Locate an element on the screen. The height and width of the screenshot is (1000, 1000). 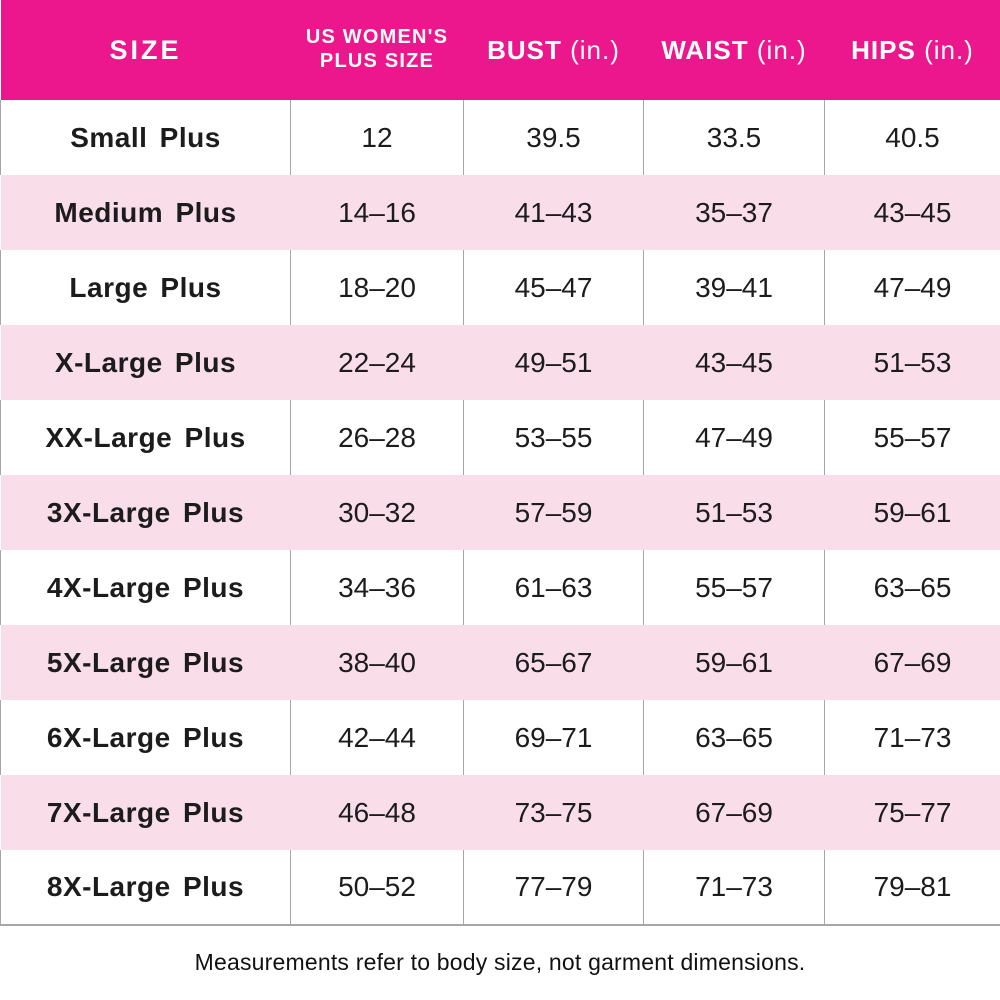
waist-cell: 43–45 is located at coordinates (734, 362).